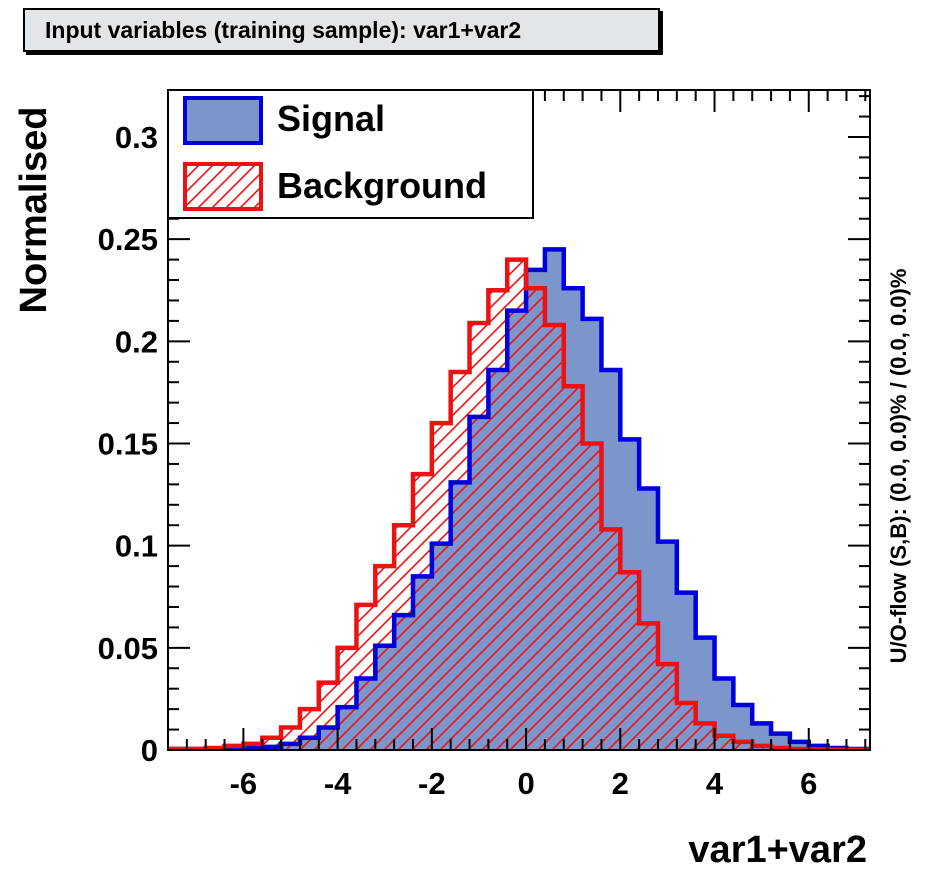  Describe the element at coordinates (382, 185) in the screenshot. I see `legend-background-label: Background` at that location.